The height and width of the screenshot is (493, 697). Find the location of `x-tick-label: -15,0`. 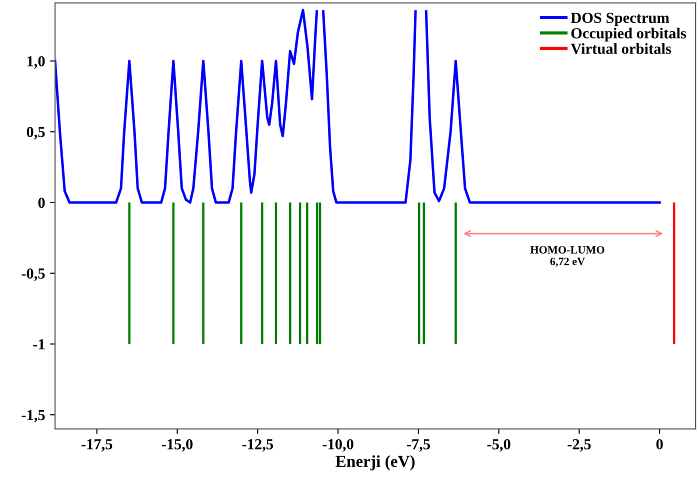

x-tick-label: -15,0 is located at coordinates (177, 445).